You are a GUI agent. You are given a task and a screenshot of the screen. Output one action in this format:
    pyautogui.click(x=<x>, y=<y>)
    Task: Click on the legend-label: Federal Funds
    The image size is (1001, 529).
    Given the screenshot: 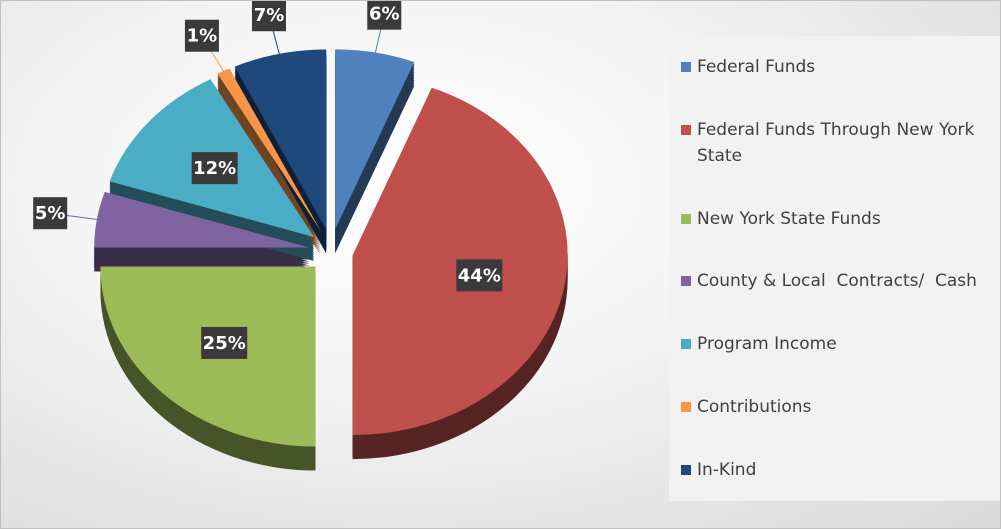 What is the action you would take?
    pyautogui.click(x=756, y=67)
    